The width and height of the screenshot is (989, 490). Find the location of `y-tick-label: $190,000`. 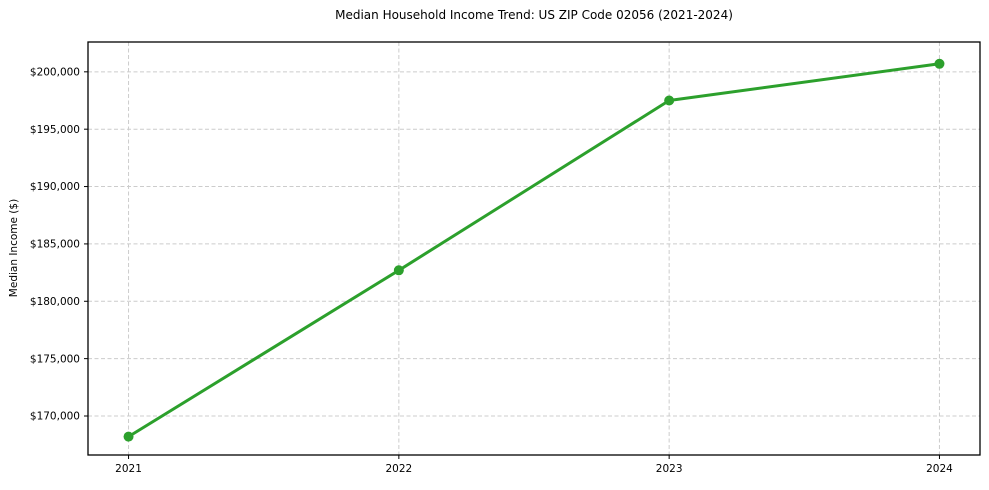

y-tick-label: $190,000 is located at coordinates (55, 187).